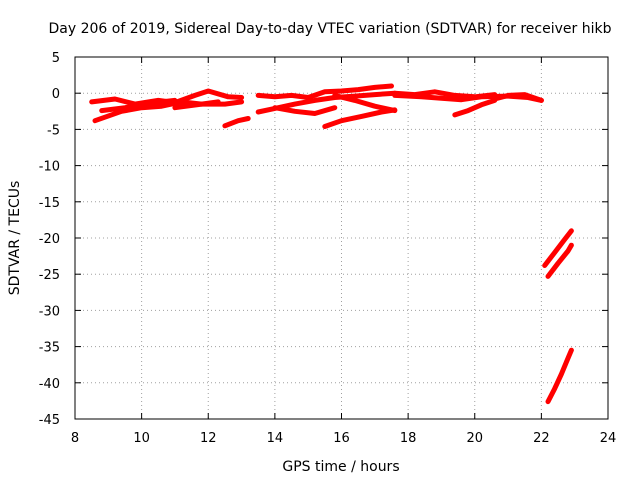  Describe the element at coordinates (408, 438) in the screenshot. I see `x-tick-label: 18` at that location.